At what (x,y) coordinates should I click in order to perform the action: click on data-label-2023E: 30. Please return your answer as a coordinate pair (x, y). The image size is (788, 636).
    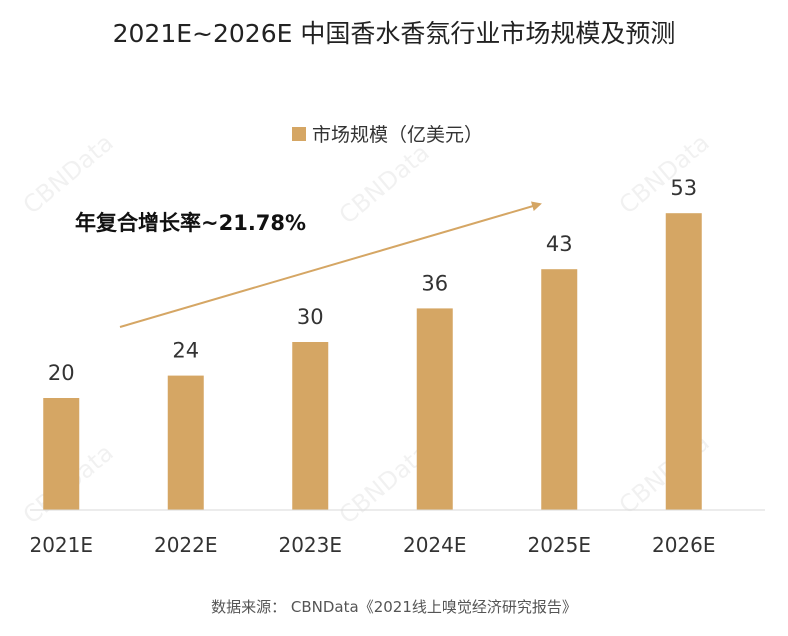
    Looking at the image, I should click on (310, 317).